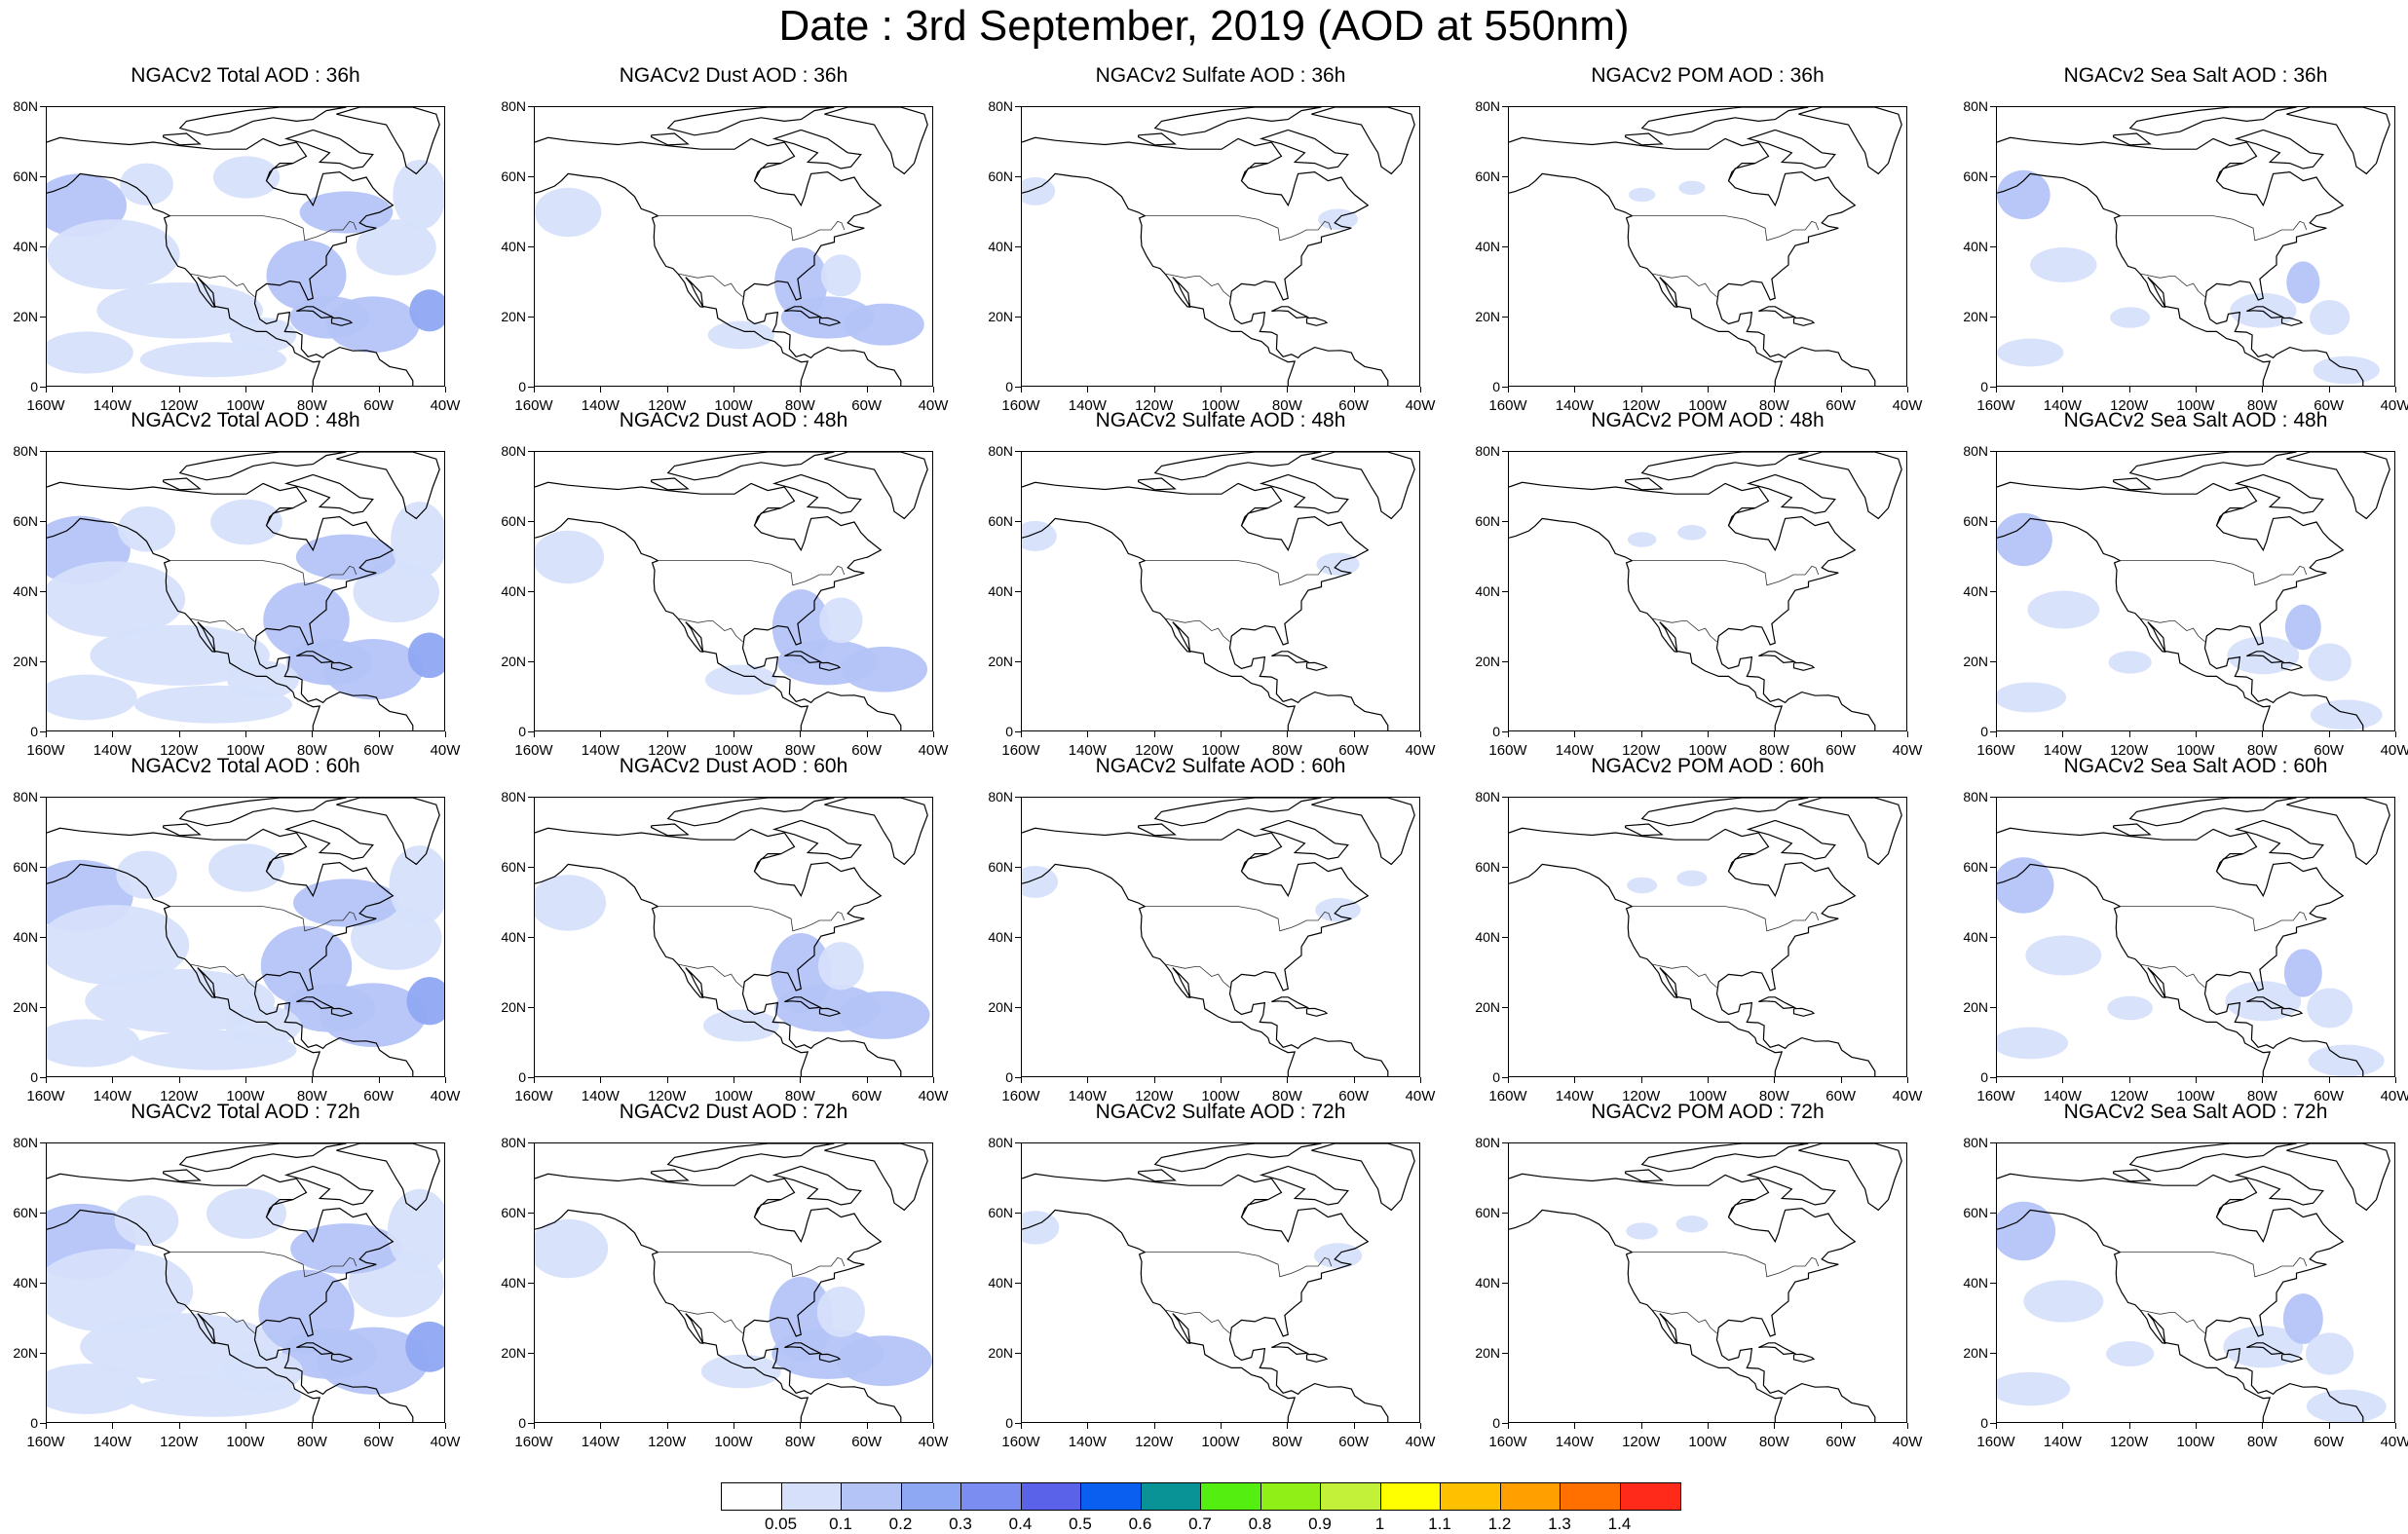 This screenshot has width=2408, height=1534. I want to click on x-tick-label: 160W, so click(1507, 1096).